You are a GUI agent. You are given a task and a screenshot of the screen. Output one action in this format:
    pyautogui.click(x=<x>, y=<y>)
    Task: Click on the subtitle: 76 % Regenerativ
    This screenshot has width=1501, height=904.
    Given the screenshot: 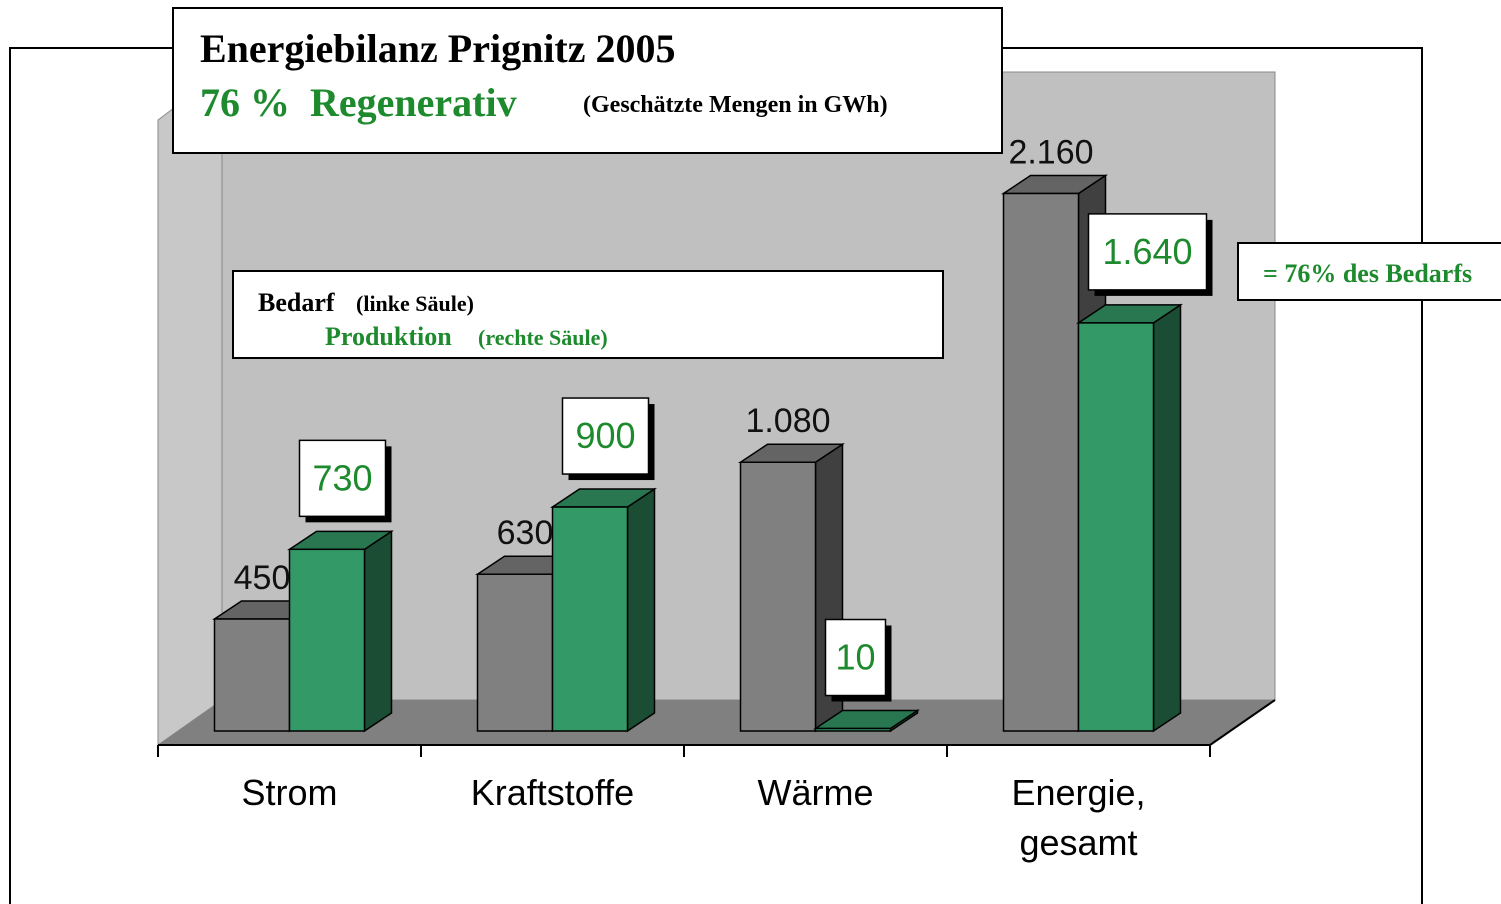 What is the action you would take?
    pyautogui.click(x=358, y=102)
    